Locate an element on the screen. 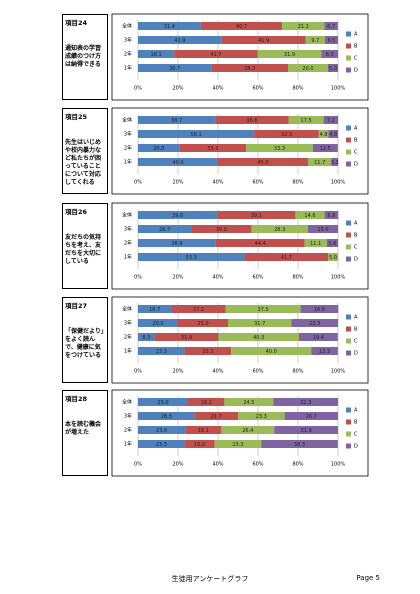 The width and height of the screenshot is (420, 594). value-label: 41.7 is located at coordinates (215, 55).